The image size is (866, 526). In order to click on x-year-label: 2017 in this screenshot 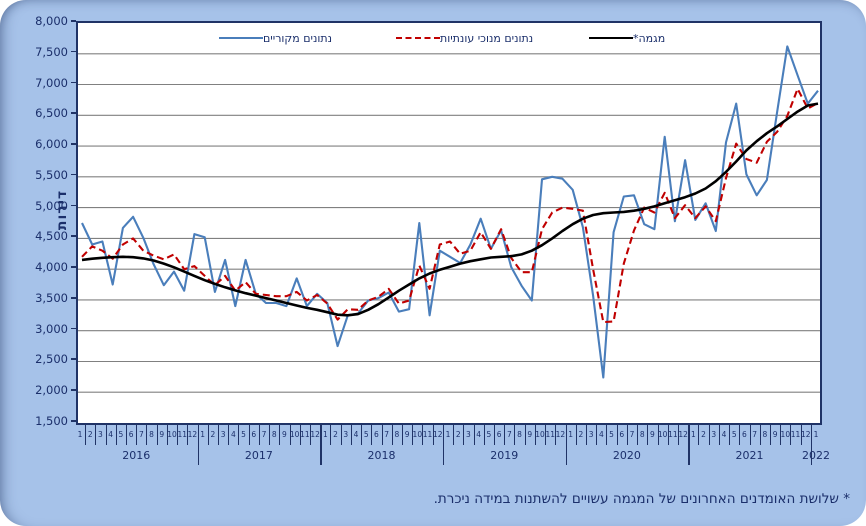, I will do `click(258, 455)`.